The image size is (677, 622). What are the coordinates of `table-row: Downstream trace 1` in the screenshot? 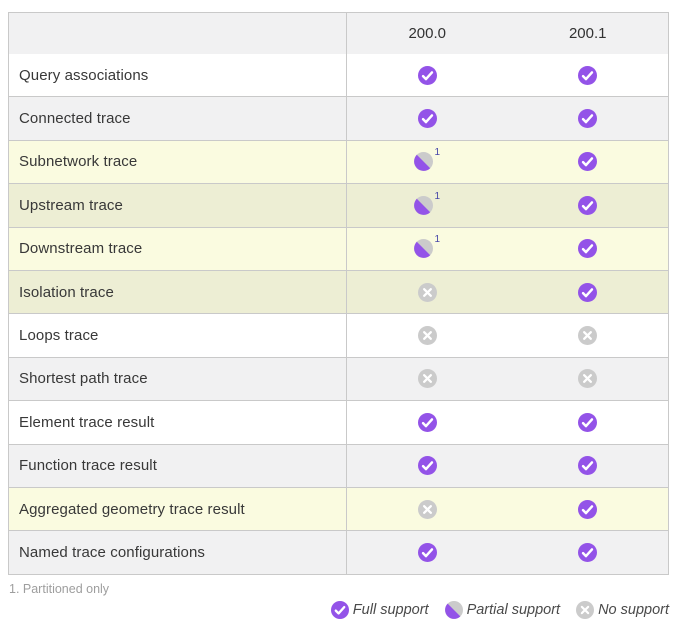 It's located at (339, 248).